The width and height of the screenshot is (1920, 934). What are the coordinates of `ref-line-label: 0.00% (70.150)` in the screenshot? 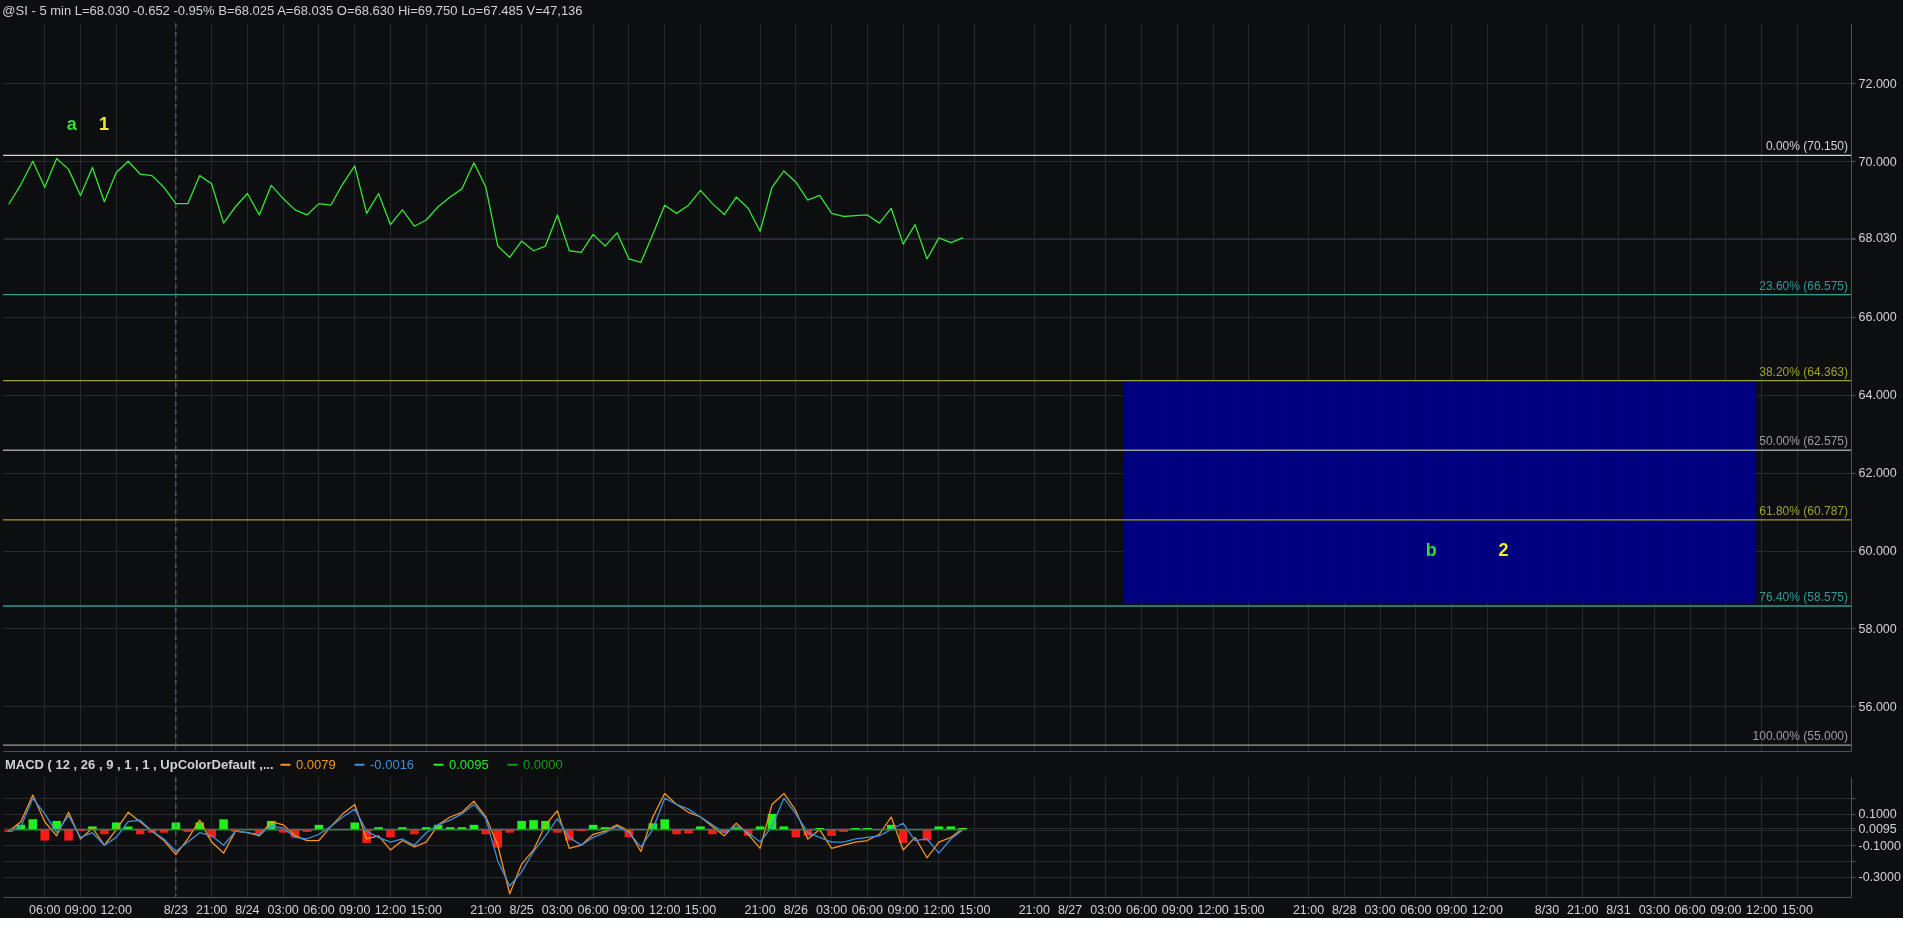 It's located at (1806, 146).